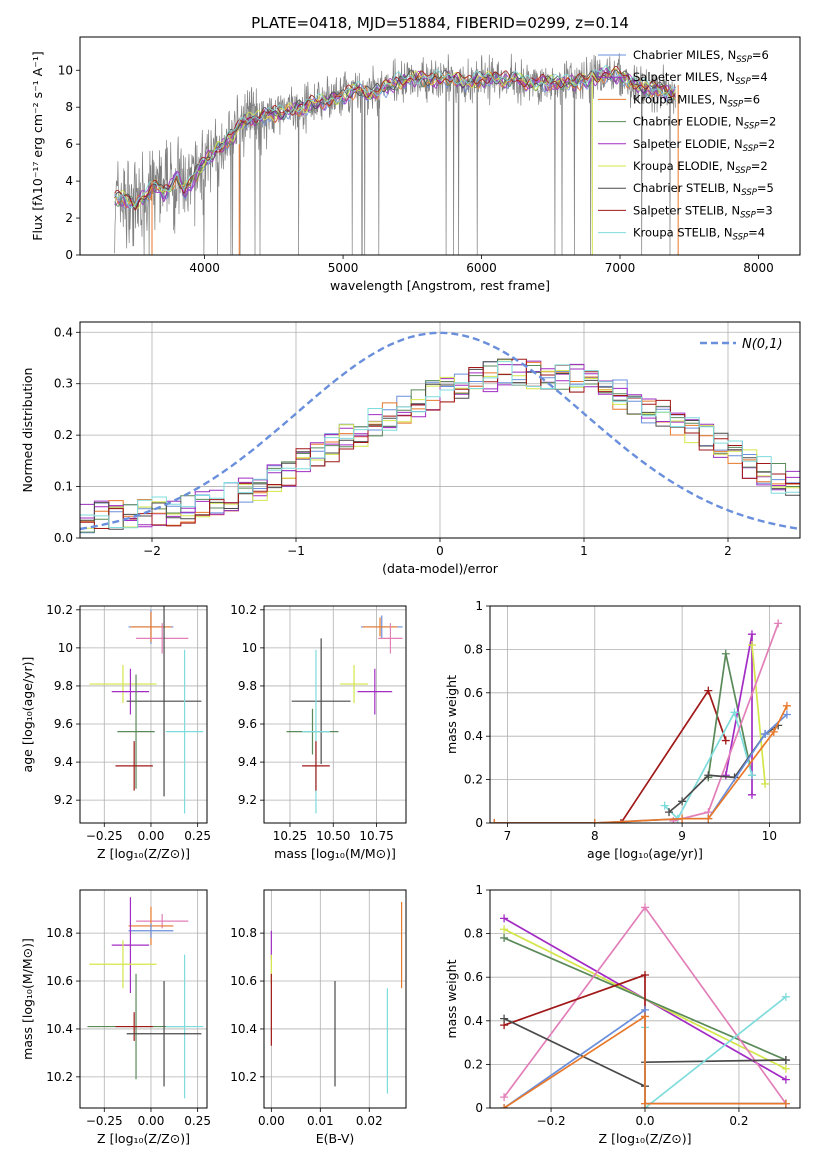  I want to click on legend-label: Chabrier MILES, NSSP=6, so click(701, 56).